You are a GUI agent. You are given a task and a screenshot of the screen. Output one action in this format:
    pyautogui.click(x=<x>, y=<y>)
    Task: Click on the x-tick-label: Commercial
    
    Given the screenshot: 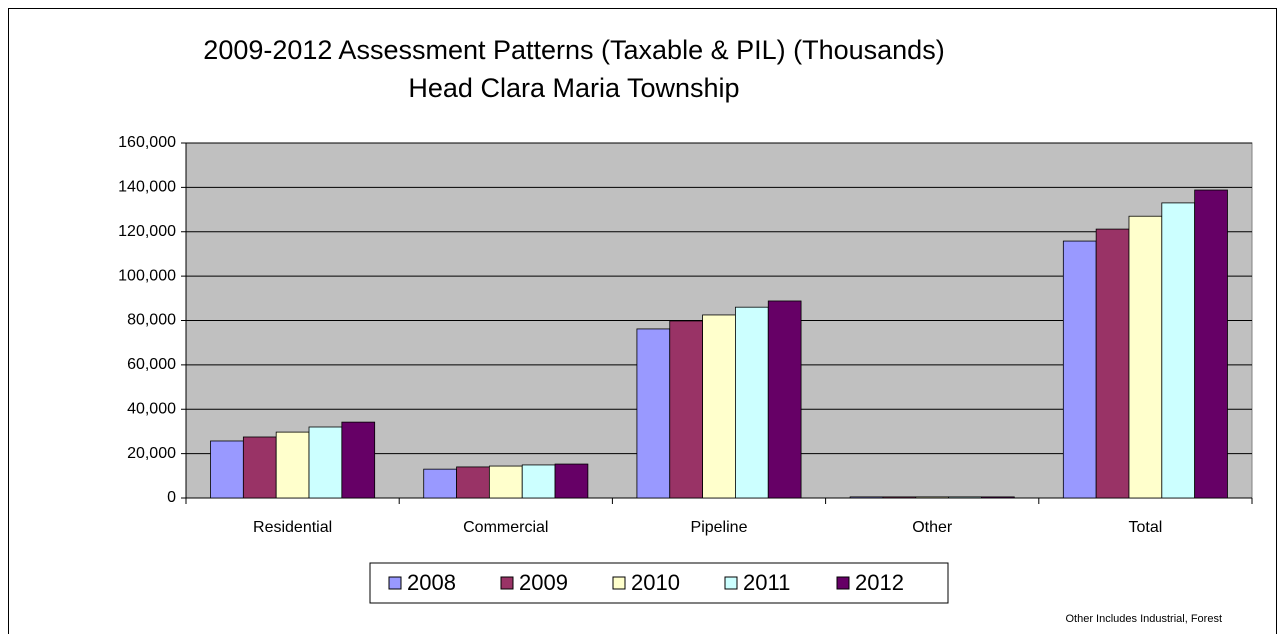 What is the action you would take?
    pyautogui.click(x=505, y=527)
    